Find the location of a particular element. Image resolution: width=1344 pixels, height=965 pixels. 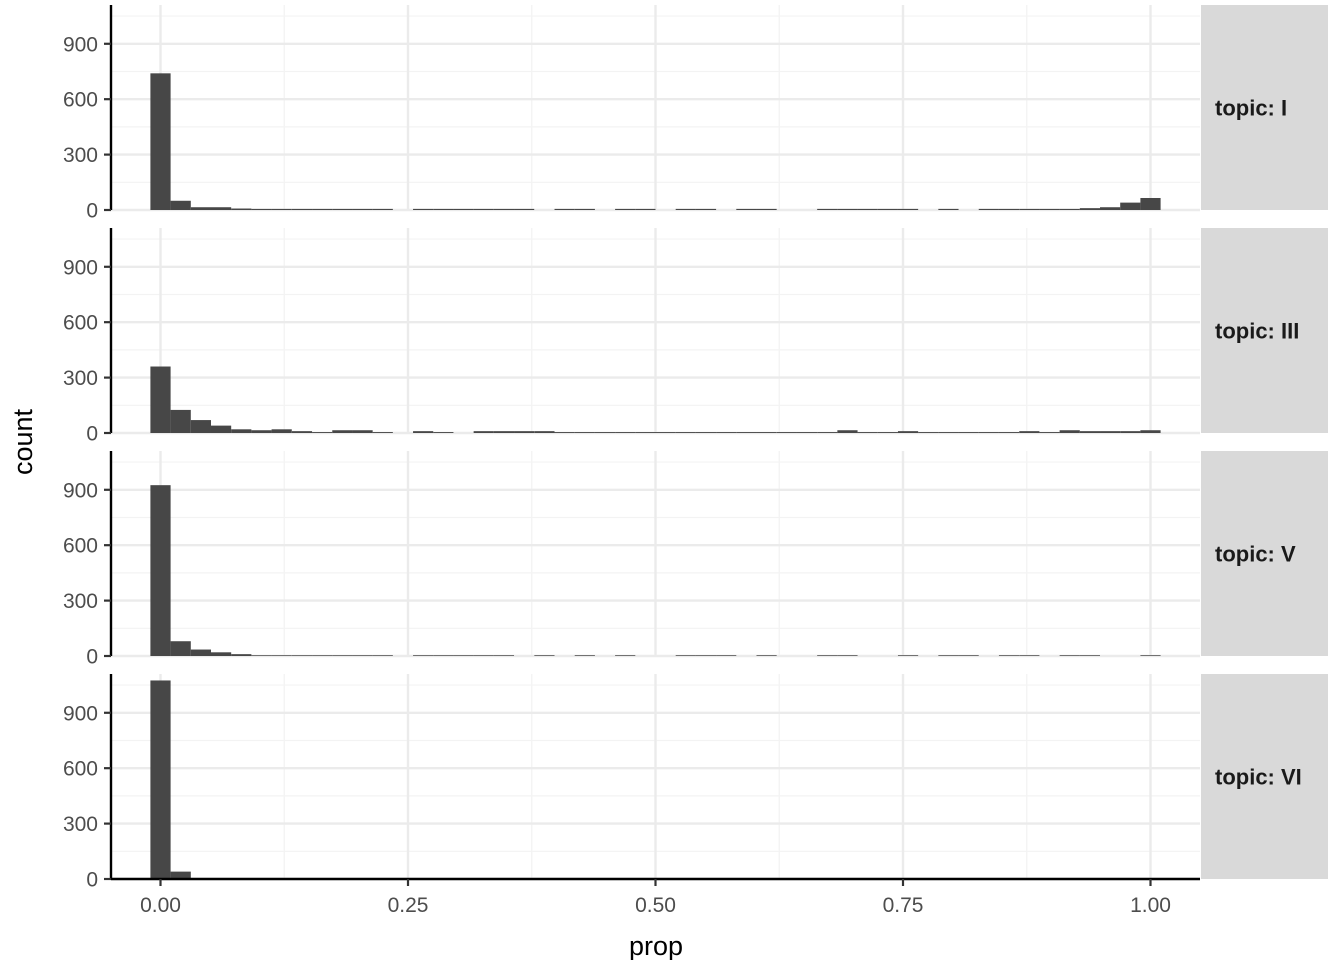

facet-strip-label: topic: I is located at coordinates (1251, 108).